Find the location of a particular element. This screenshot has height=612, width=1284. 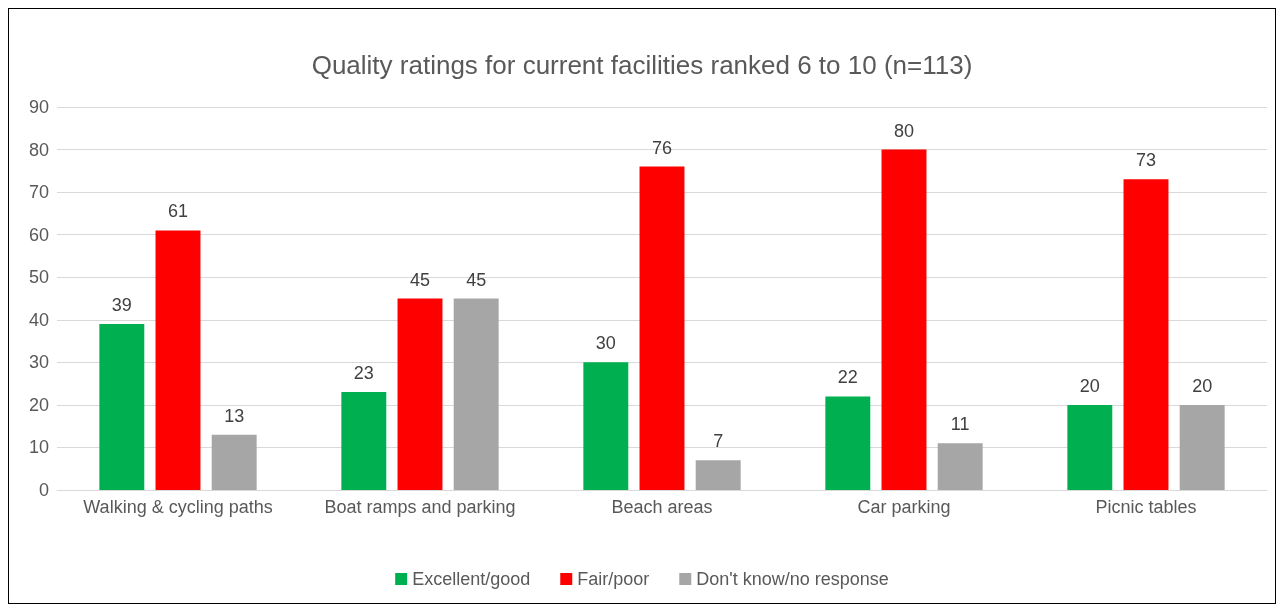

data-label: 13 is located at coordinates (234, 415).